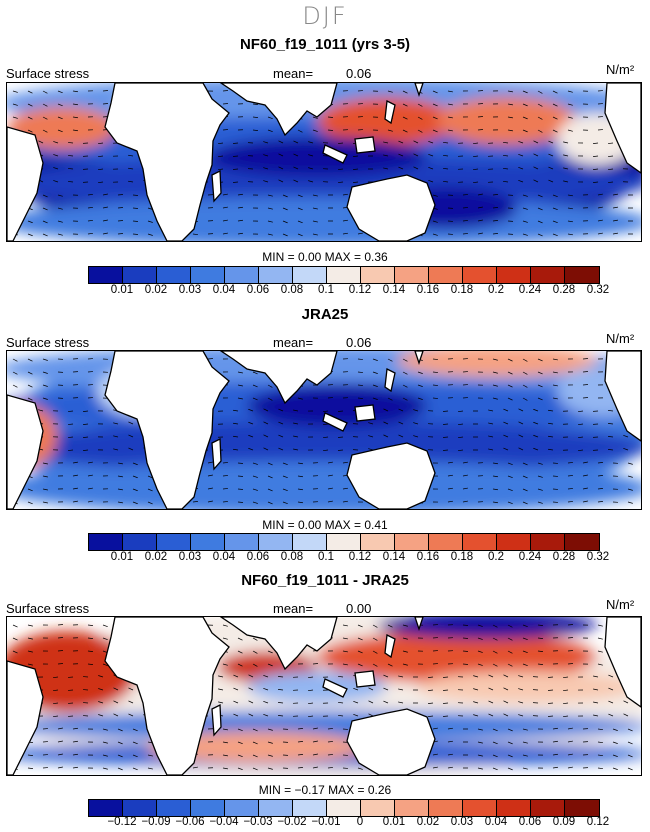  I want to click on colorbar-tick-label: 0.18, so click(462, 290).